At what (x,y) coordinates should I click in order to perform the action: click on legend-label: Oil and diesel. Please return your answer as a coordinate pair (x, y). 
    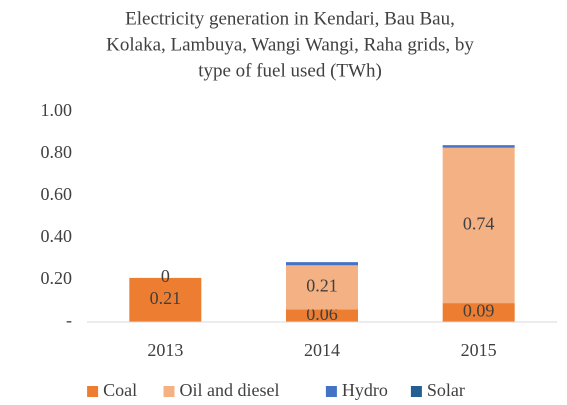
    Looking at the image, I should click on (230, 390).